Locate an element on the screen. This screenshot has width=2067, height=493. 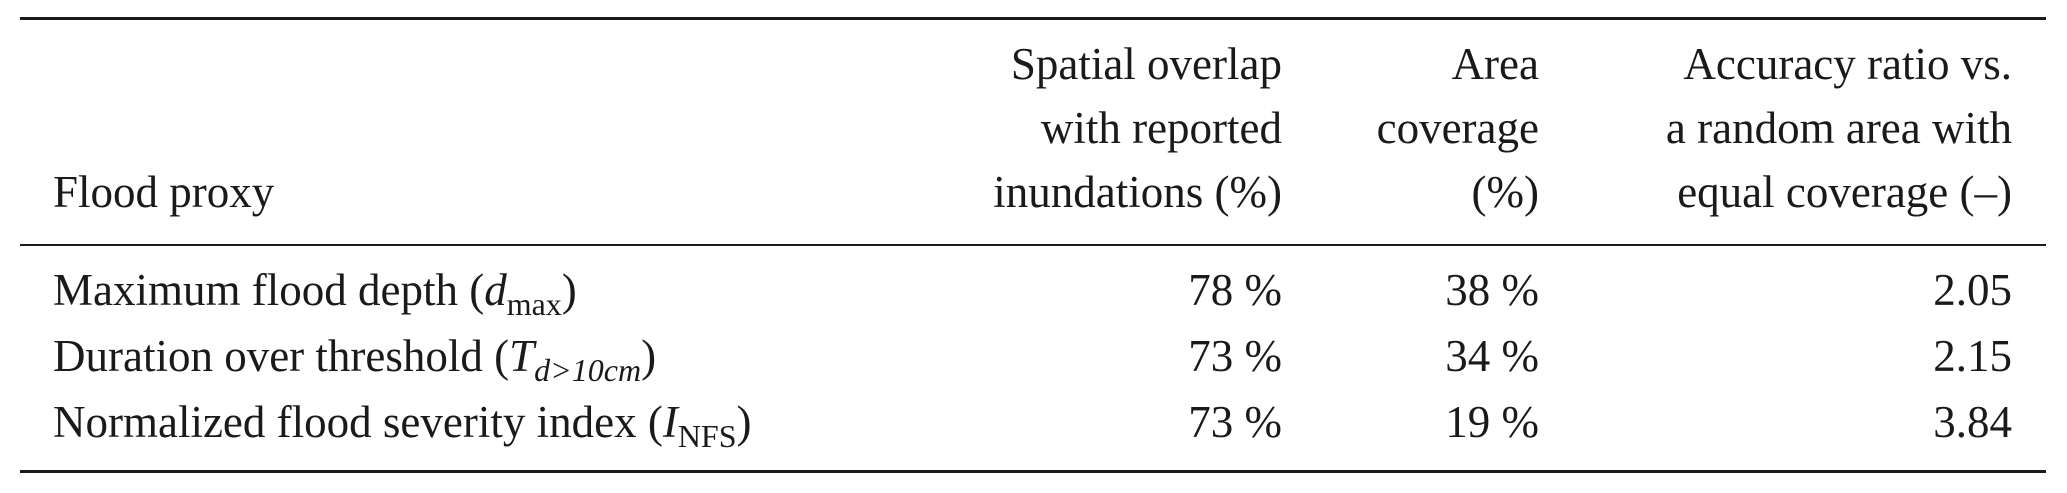
header-text: (%) is located at coordinates (1505, 192).